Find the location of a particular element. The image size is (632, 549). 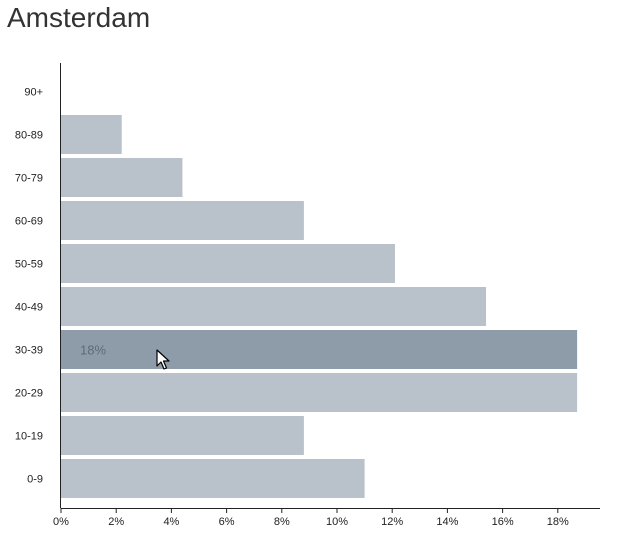

category-label-70-79: 70-79 is located at coordinates (29, 179).